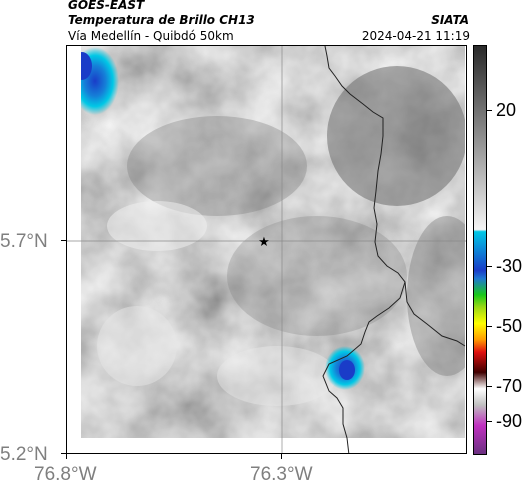 The width and height of the screenshot is (526, 491). Describe the element at coordinates (161, 20) in the screenshot. I see `product-title: Temperatura de Brillo CH13` at that location.